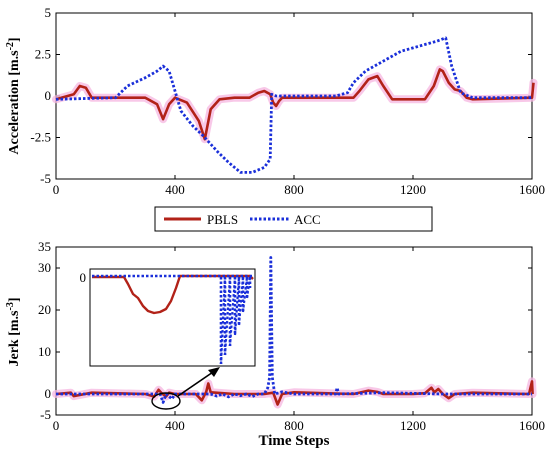 This screenshot has width=550, height=453. I want to click on top-y-tick-label: -5, so click(45, 178).